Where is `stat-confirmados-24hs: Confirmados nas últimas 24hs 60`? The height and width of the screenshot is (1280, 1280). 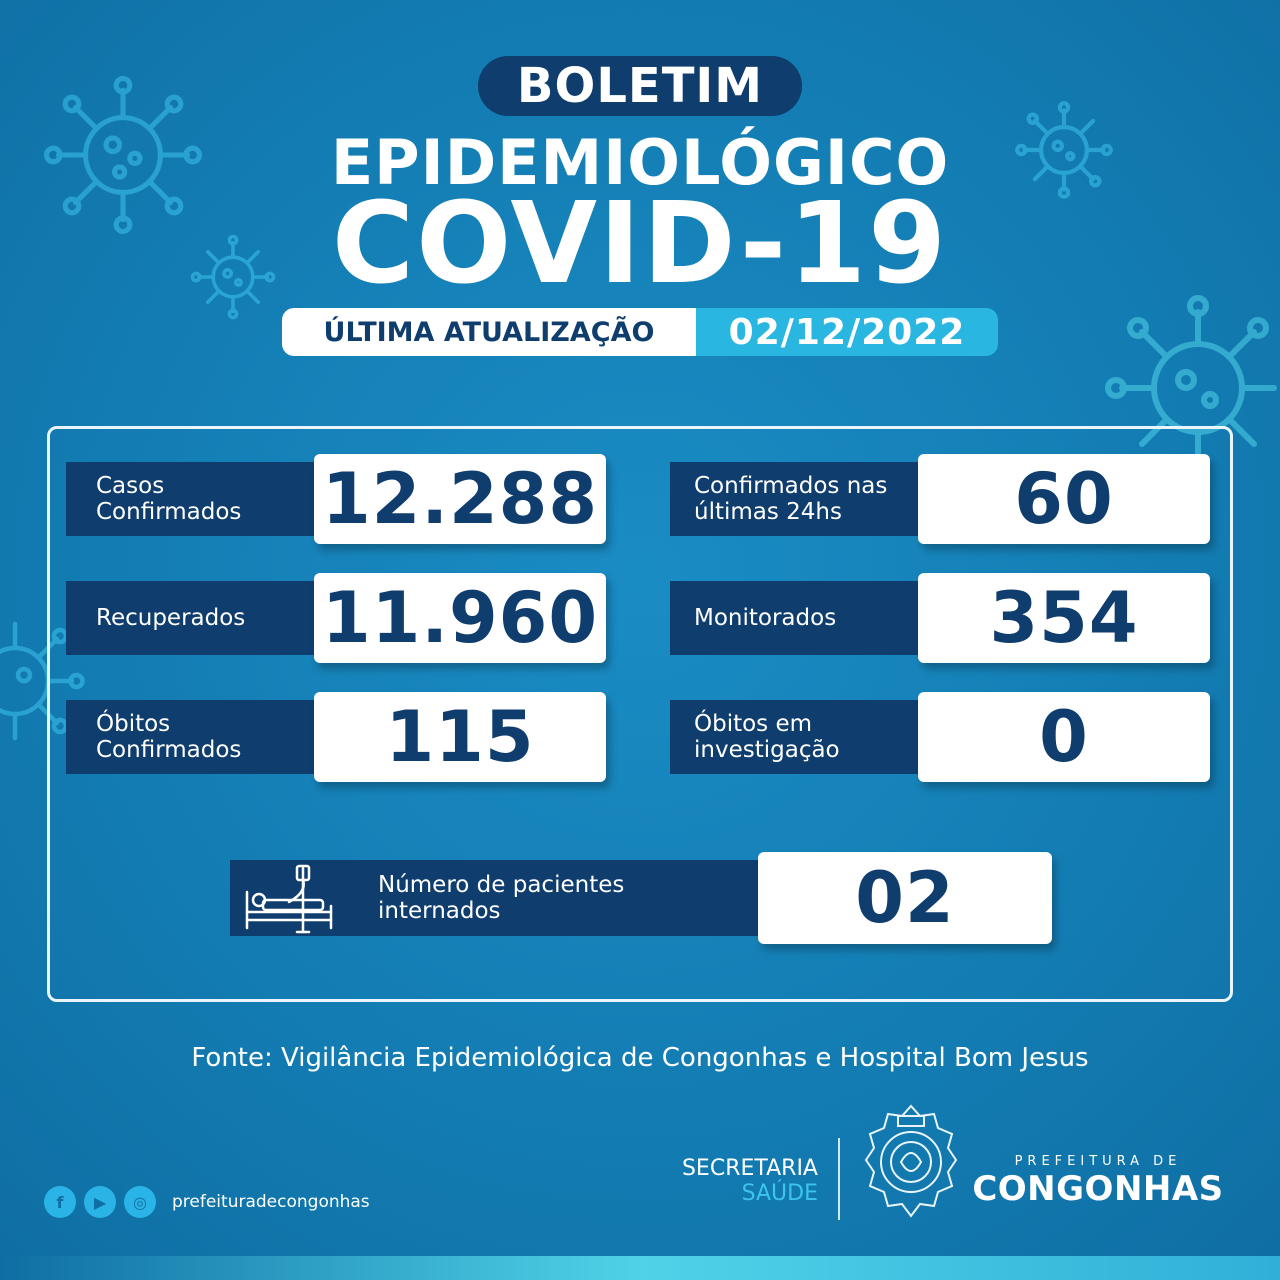
stat-confirmados-24hs: Confirmados nas últimas 24hs 60 is located at coordinates (941, 499).